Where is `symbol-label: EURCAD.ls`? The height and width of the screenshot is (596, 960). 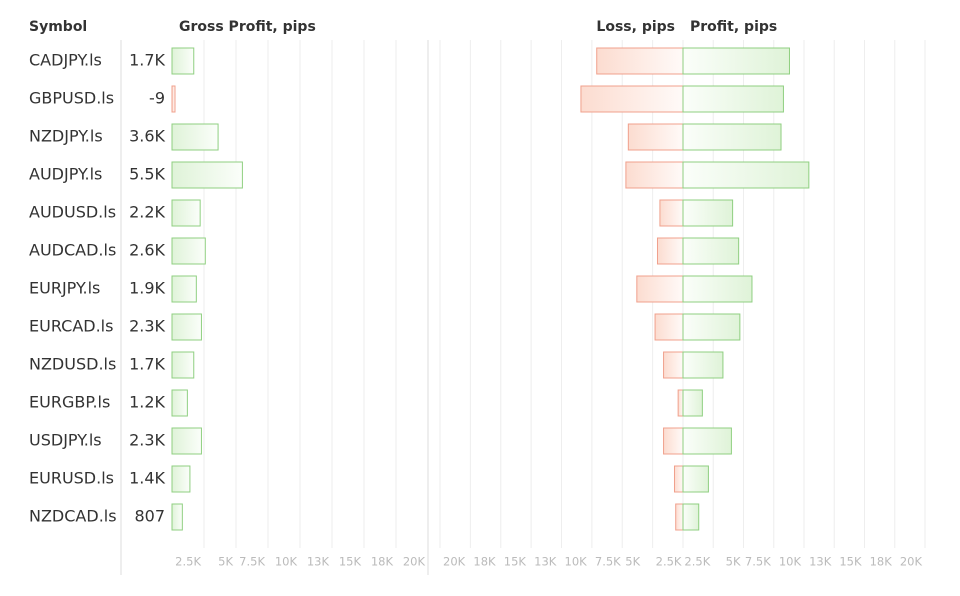 symbol-label: EURCAD.ls is located at coordinates (71, 326).